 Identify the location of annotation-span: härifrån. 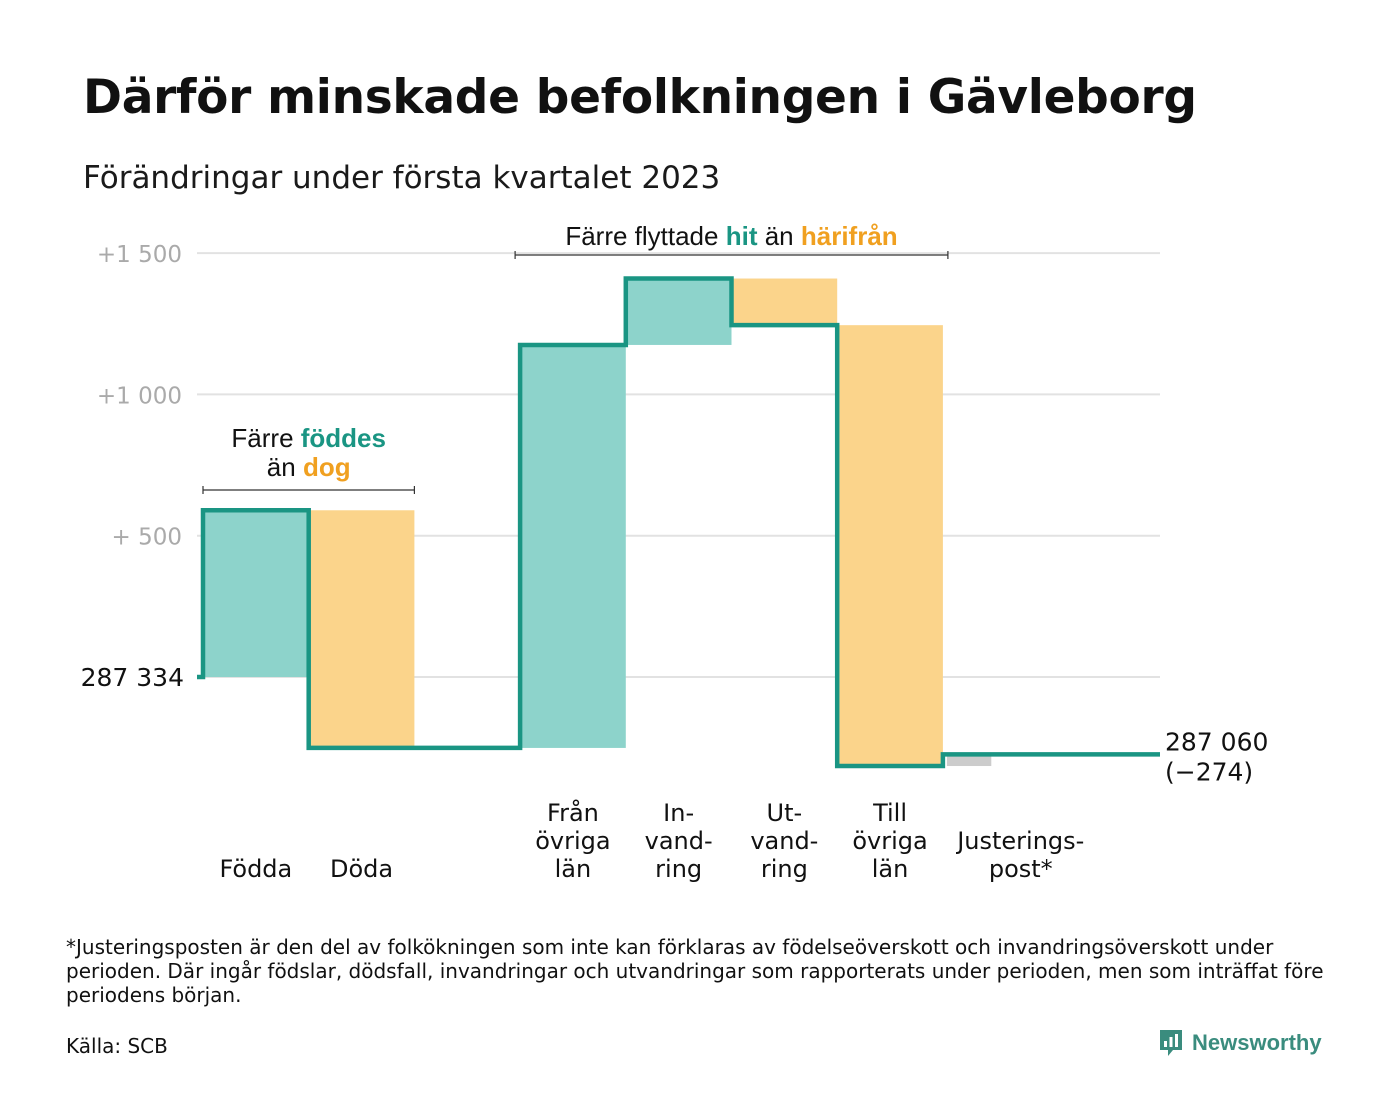
(849, 236).